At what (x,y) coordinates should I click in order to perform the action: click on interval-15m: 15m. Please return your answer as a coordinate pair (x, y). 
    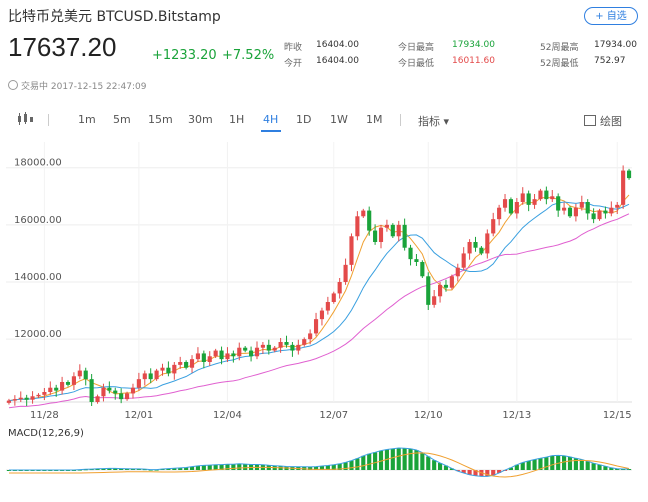
    Looking at the image, I should click on (160, 119).